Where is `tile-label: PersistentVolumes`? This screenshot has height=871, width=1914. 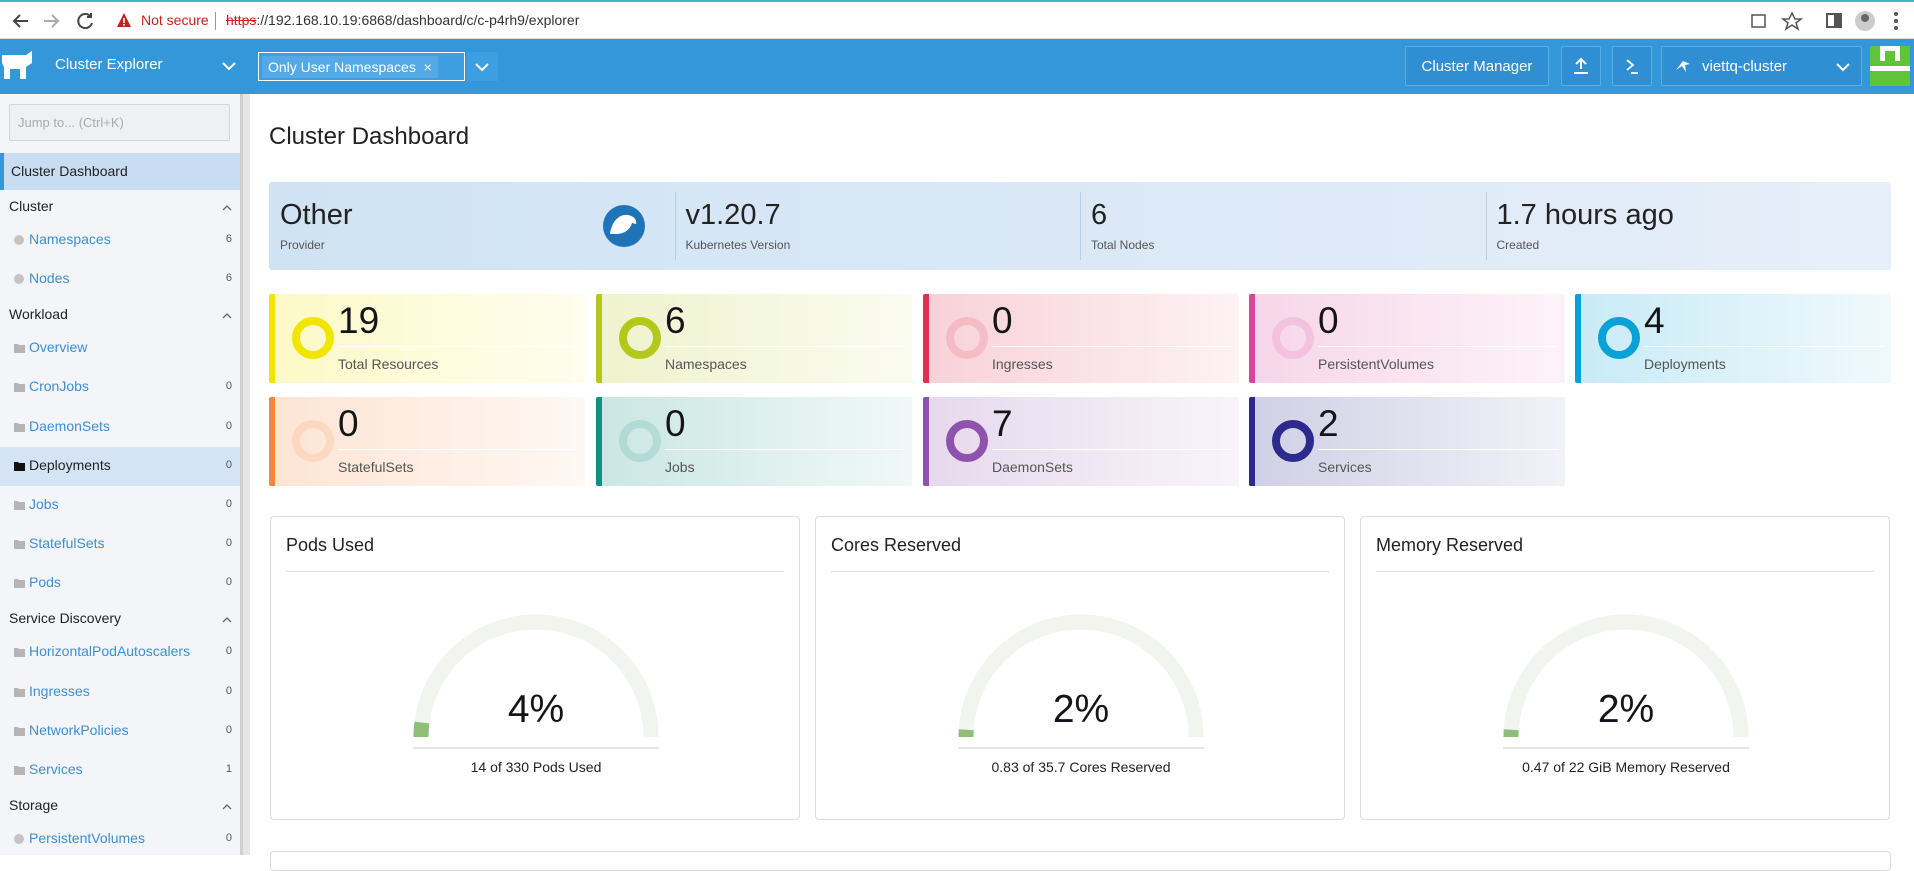 tile-label: PersistentVolumes is located at coordinates (1376, 364).